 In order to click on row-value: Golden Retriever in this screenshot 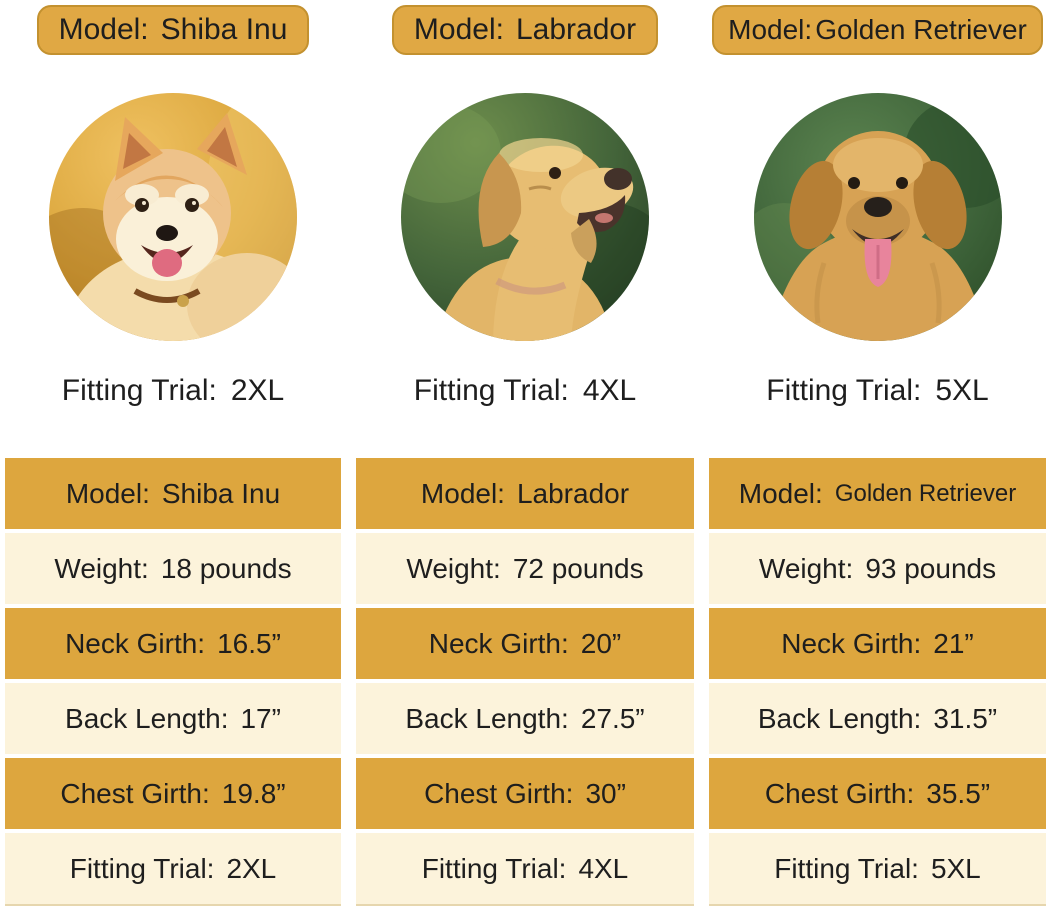, I will do `click(925, 493)`.